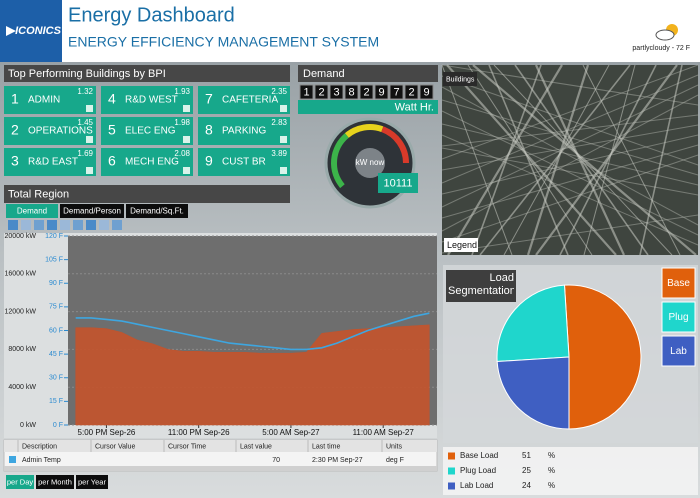  I want to click on digit: 1, so click(306, 92).